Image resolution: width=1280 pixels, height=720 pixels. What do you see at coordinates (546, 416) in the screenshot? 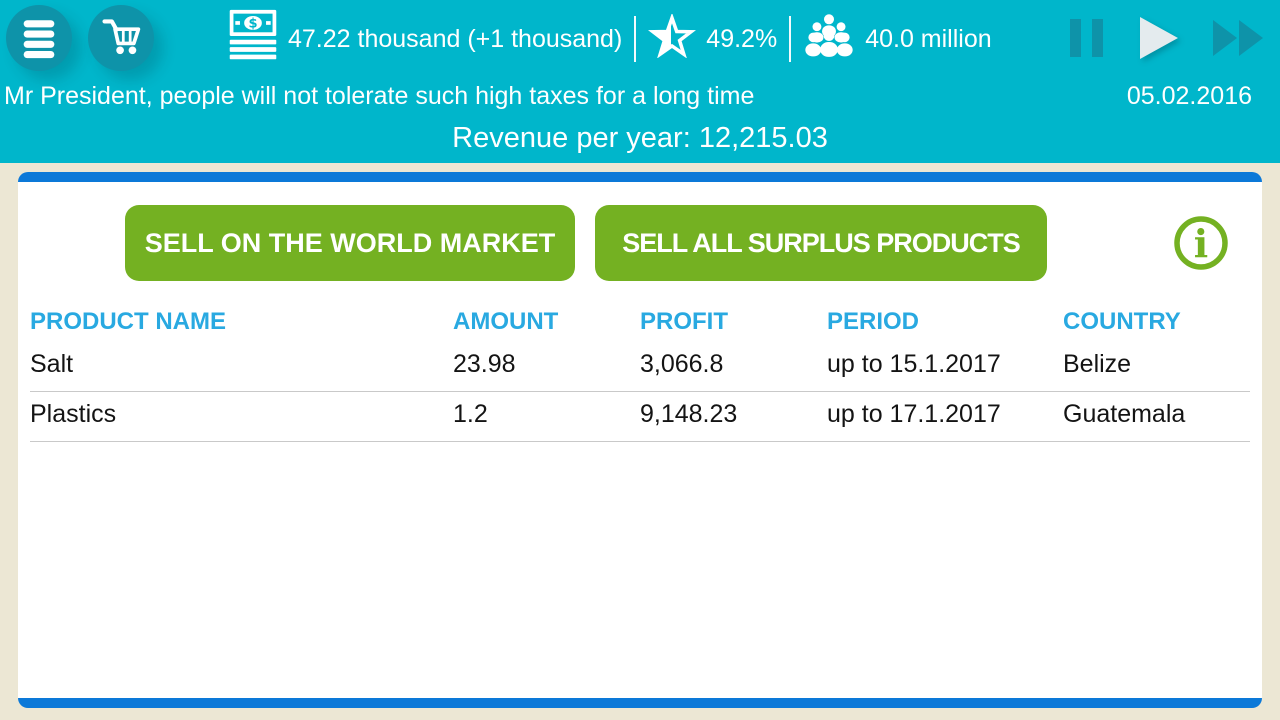
I see `cell-amount: 1.2` at bounding box center [546, 416].